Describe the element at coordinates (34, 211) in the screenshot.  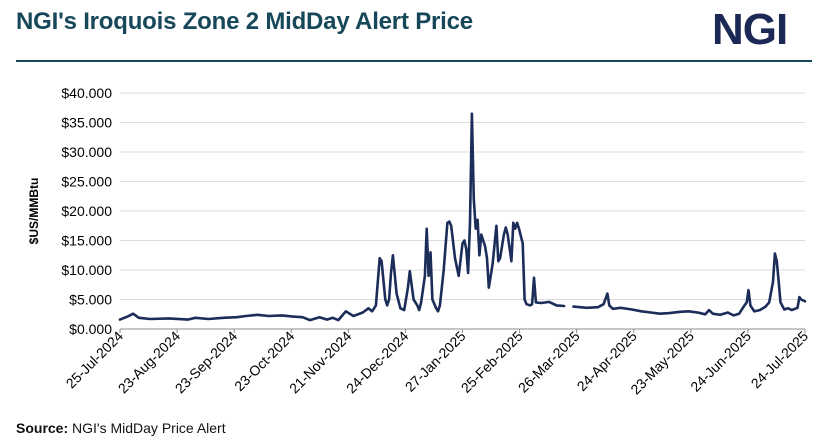
I see `y-axis-label: $US/MMBtu` at that location.